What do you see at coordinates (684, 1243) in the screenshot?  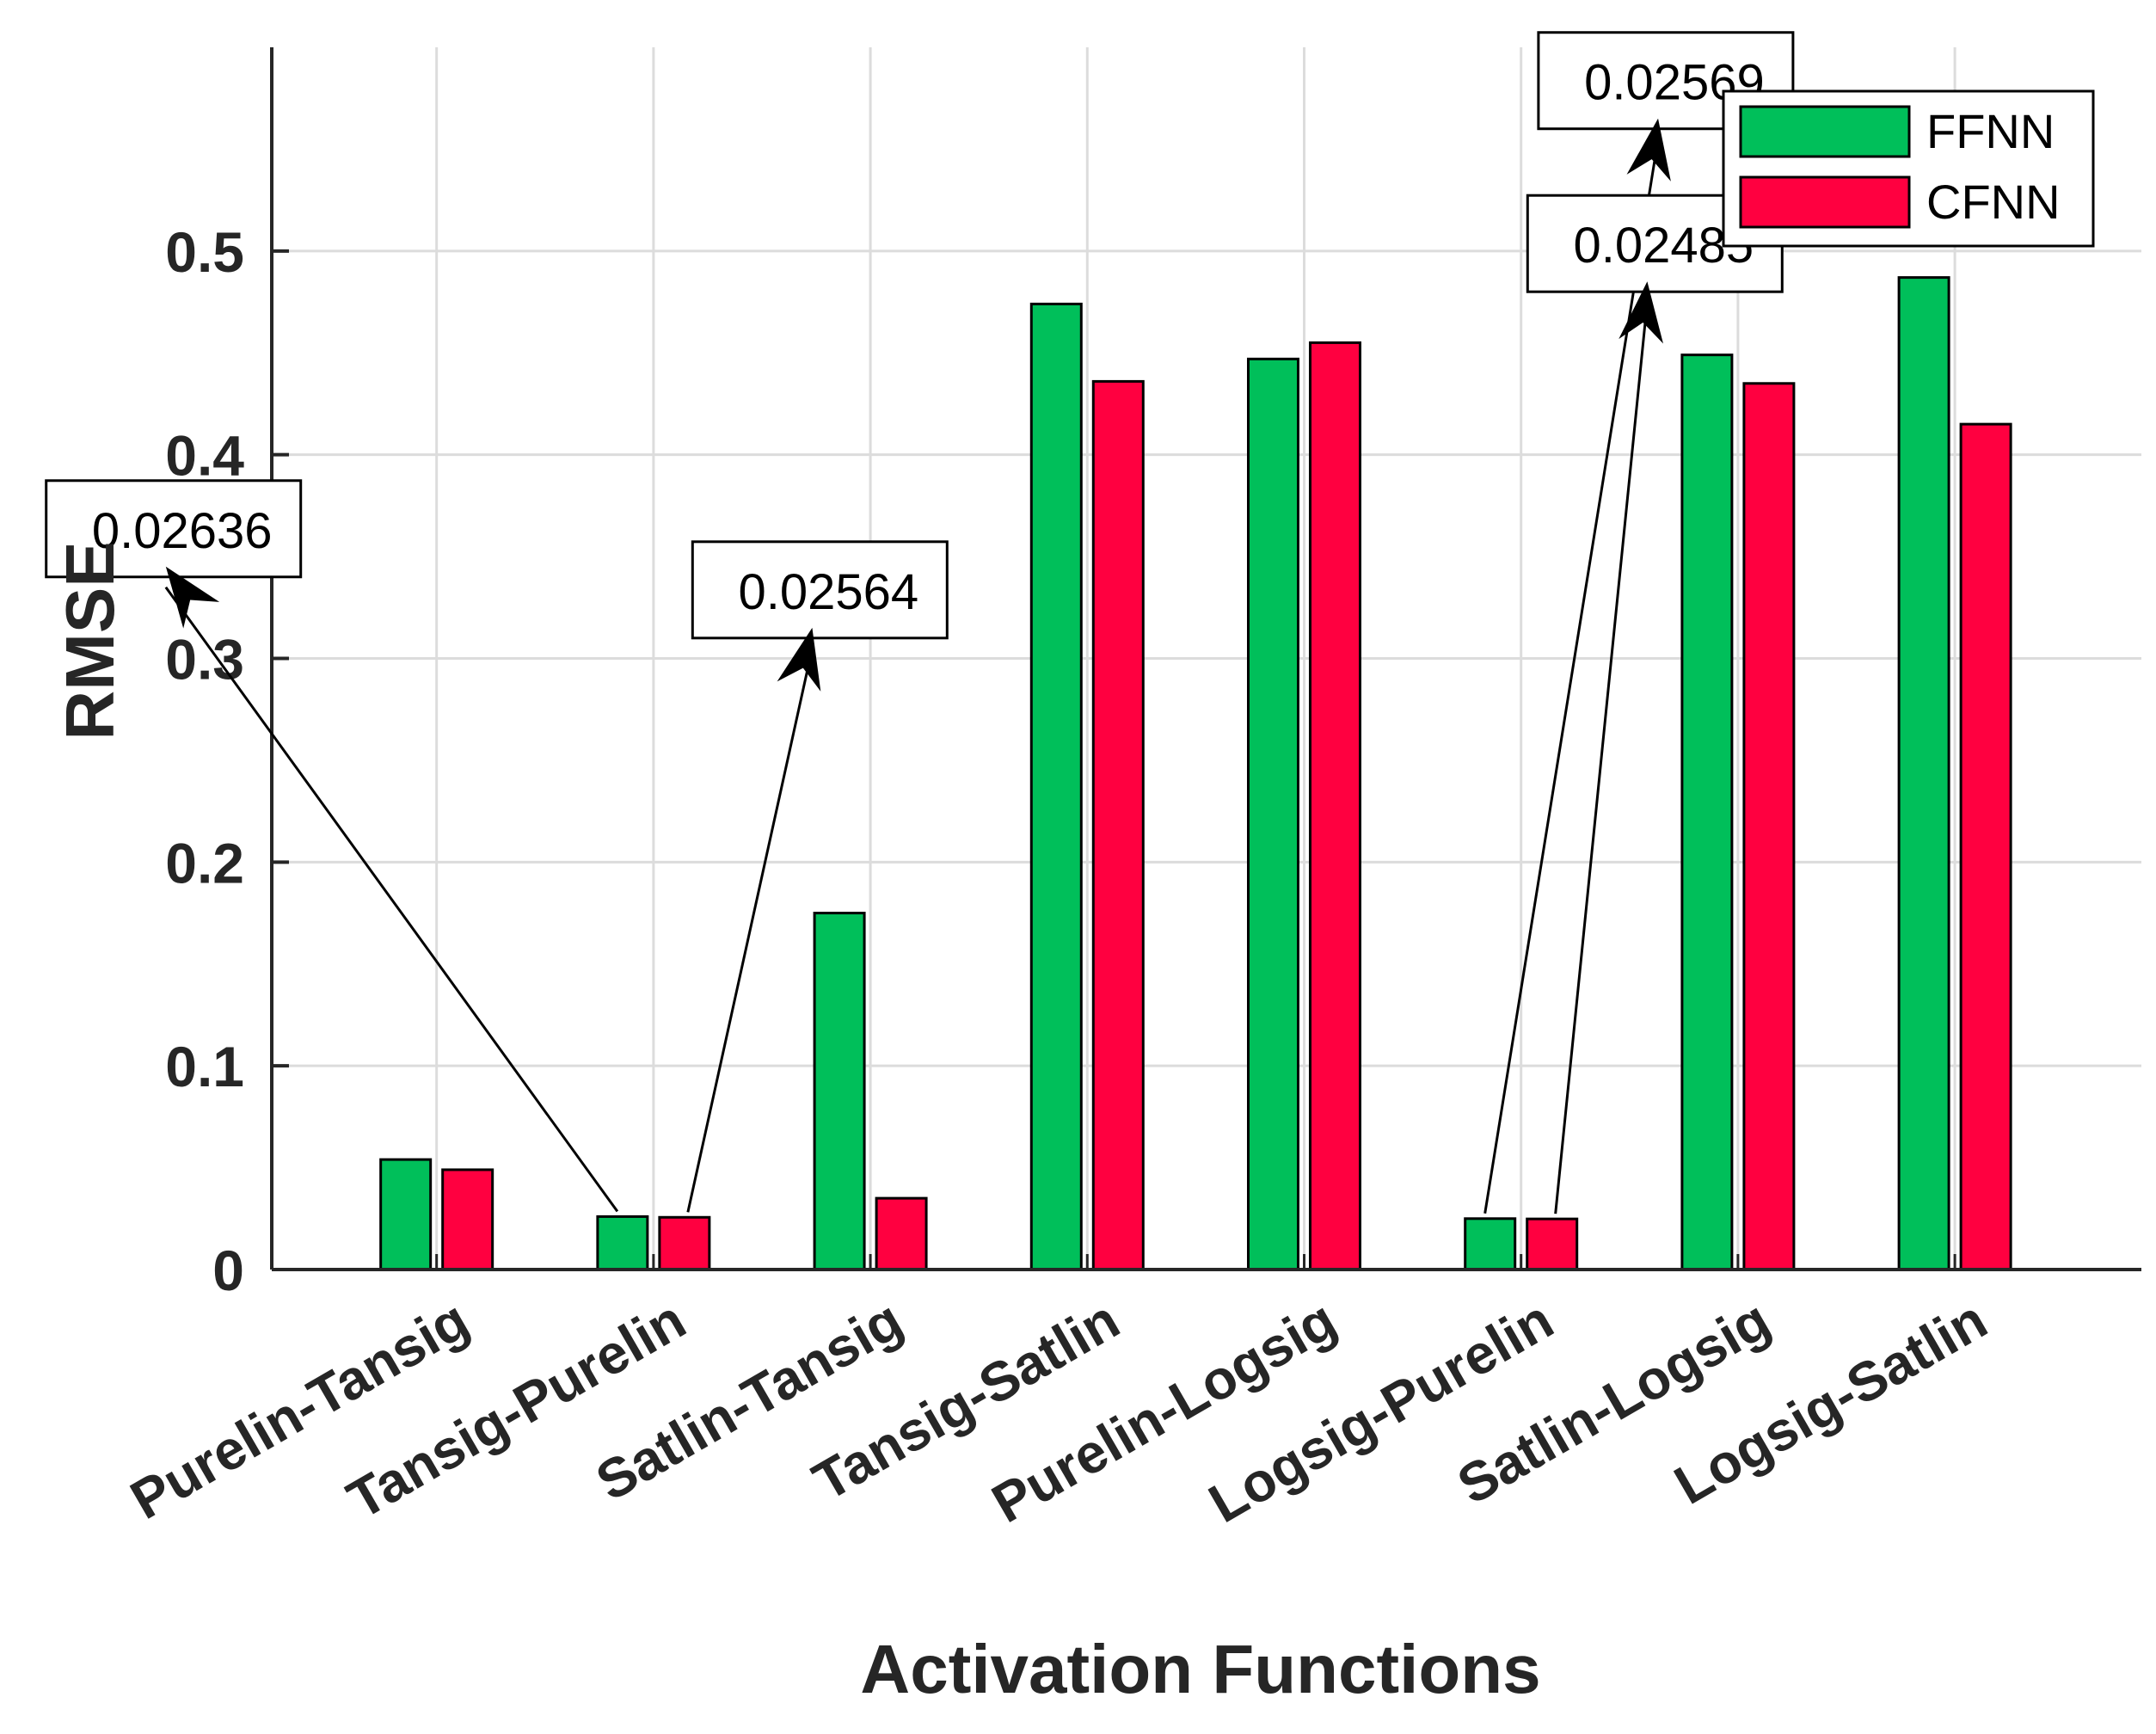 I see `bar-cfnn-tansig-purelin` at bounding box center [684, 1243].